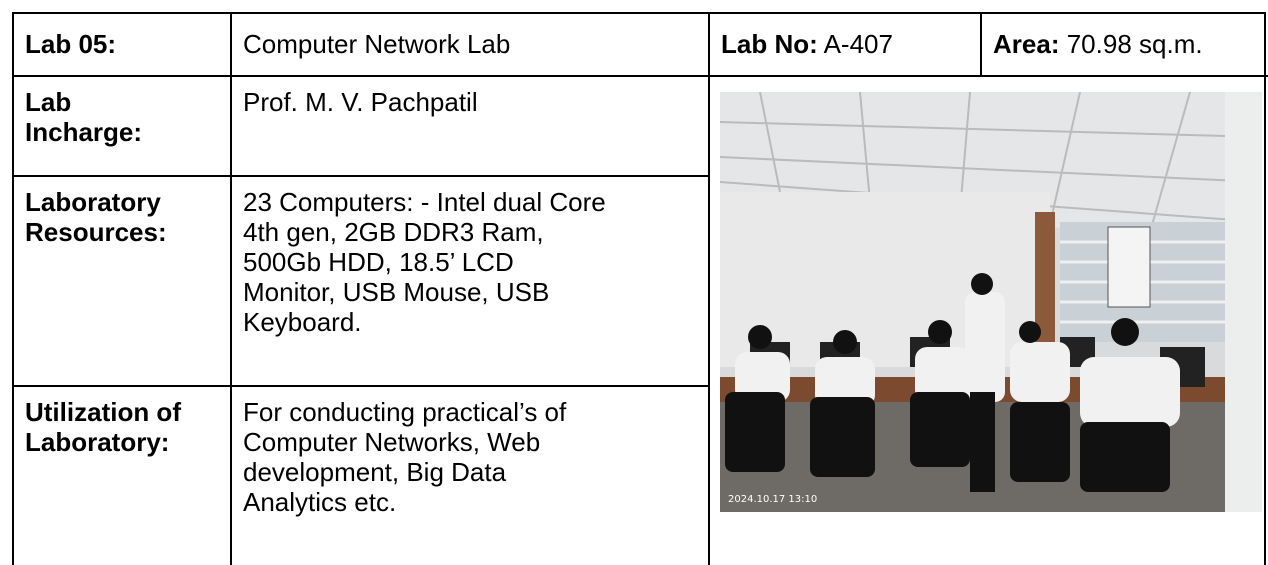  Describe the element at coordinates (469, 125) in the screenshot. I see `value-cell: Prof. M. V. Pachpatil` at that location.